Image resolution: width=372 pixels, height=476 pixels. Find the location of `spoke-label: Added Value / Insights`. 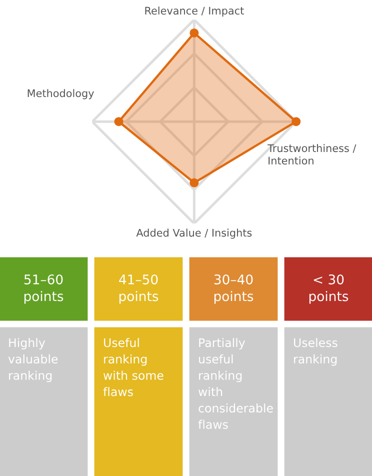

spoke-label: Added Value / Insights is located at coordinates (194, 233).